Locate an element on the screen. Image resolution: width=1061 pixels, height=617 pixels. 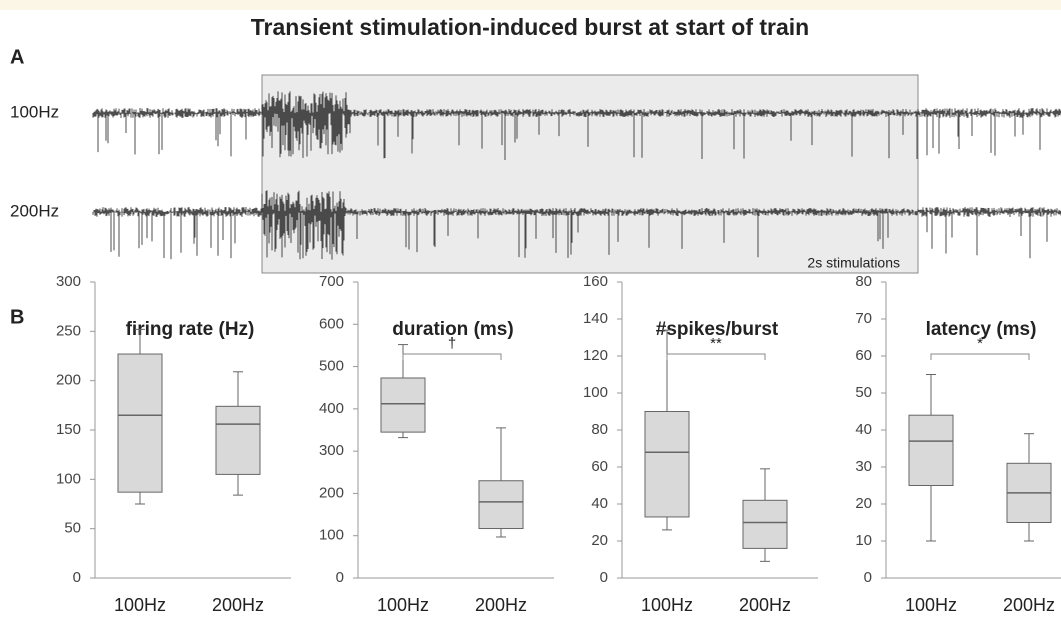
y-tick-label: 70 is located at coordinates (863, 318).